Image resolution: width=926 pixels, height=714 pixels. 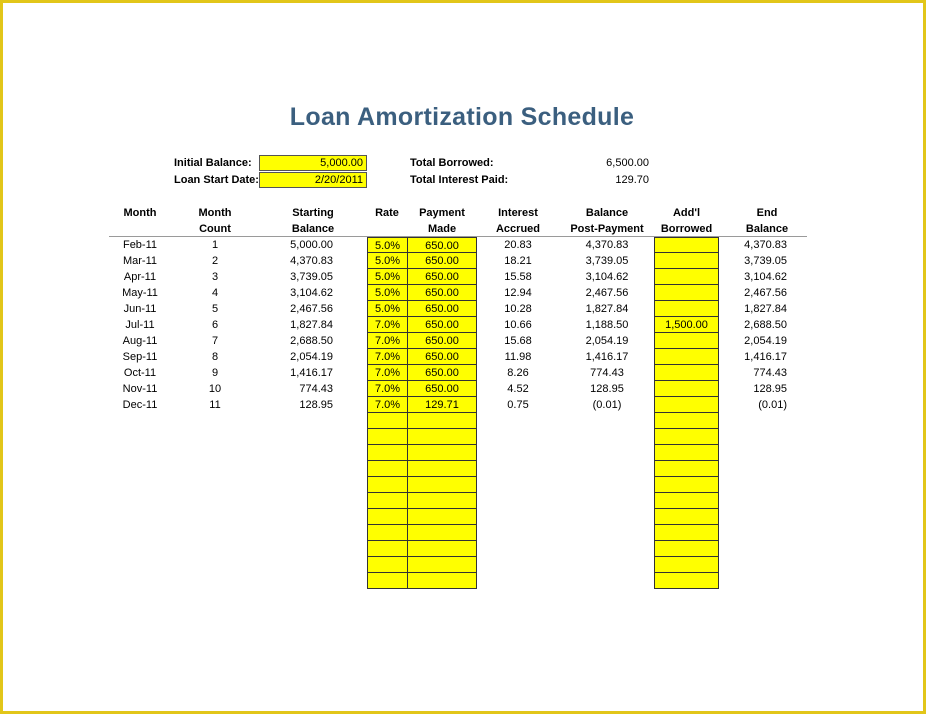 I want to click on month-cell: Oct-11, so click(x=140, y=373).